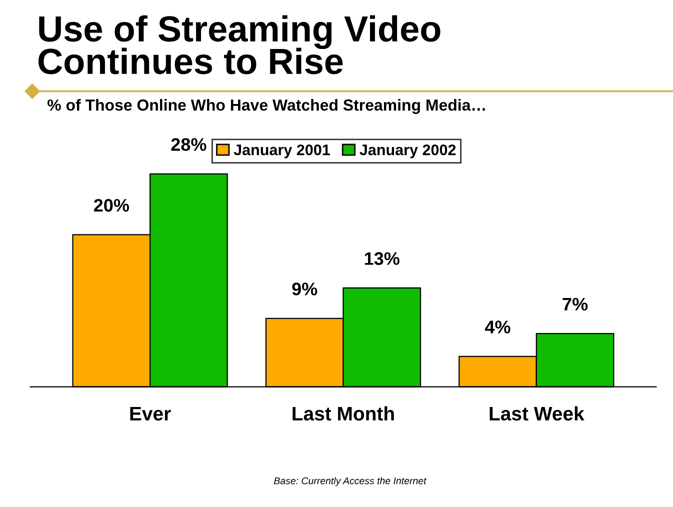 The image size is (673, 507). I want to click on legend-label: January 2001, so click(282, 151).